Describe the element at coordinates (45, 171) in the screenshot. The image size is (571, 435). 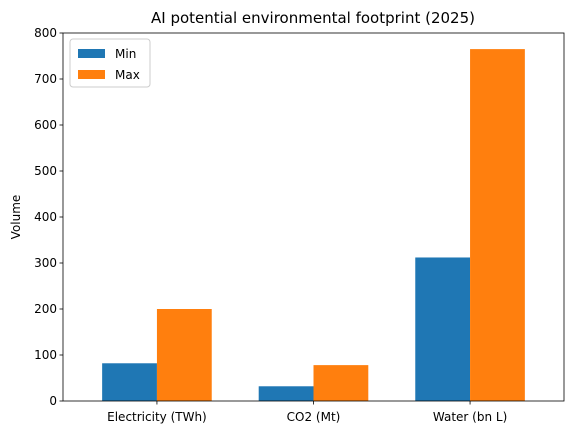
I see `y-tick-label: 500` at that location.